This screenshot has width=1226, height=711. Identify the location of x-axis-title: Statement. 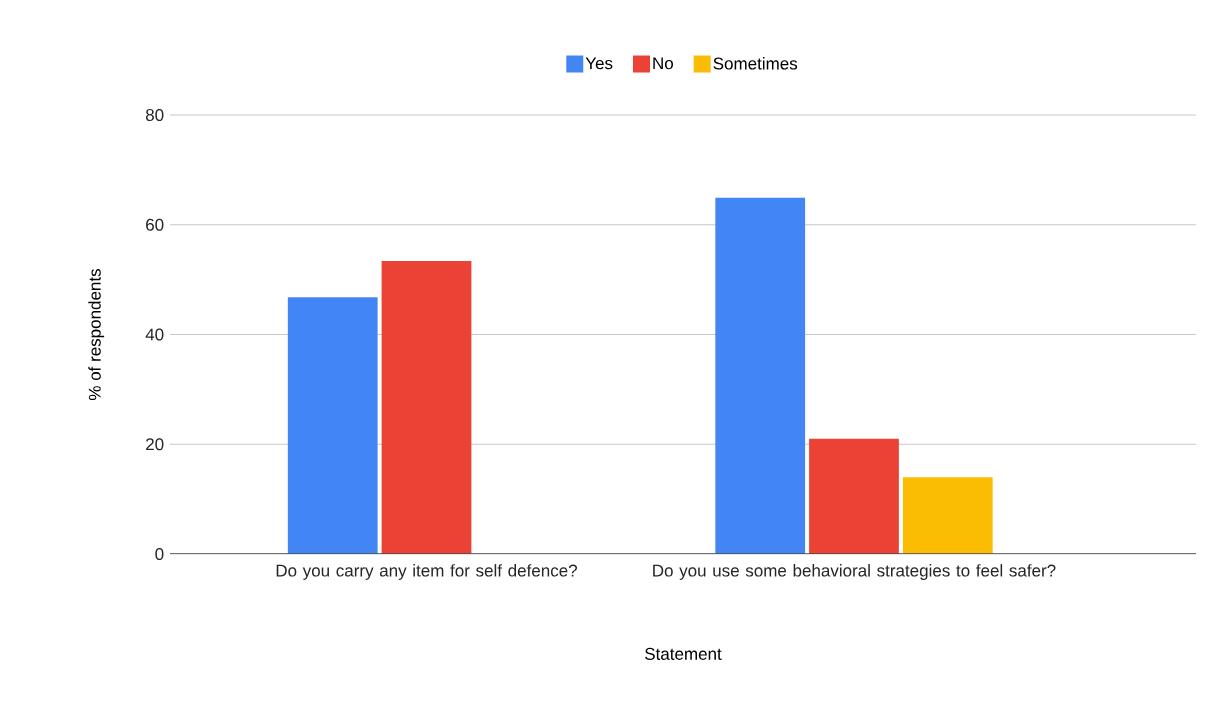
(683, 653).